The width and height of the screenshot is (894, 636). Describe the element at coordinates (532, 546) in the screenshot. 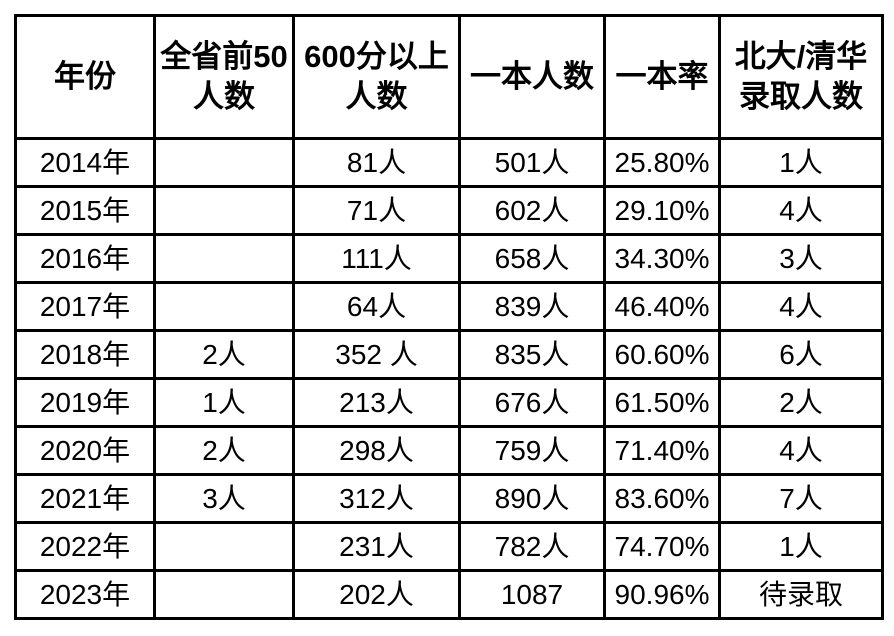

I see `table-cell: 782人` at that location.